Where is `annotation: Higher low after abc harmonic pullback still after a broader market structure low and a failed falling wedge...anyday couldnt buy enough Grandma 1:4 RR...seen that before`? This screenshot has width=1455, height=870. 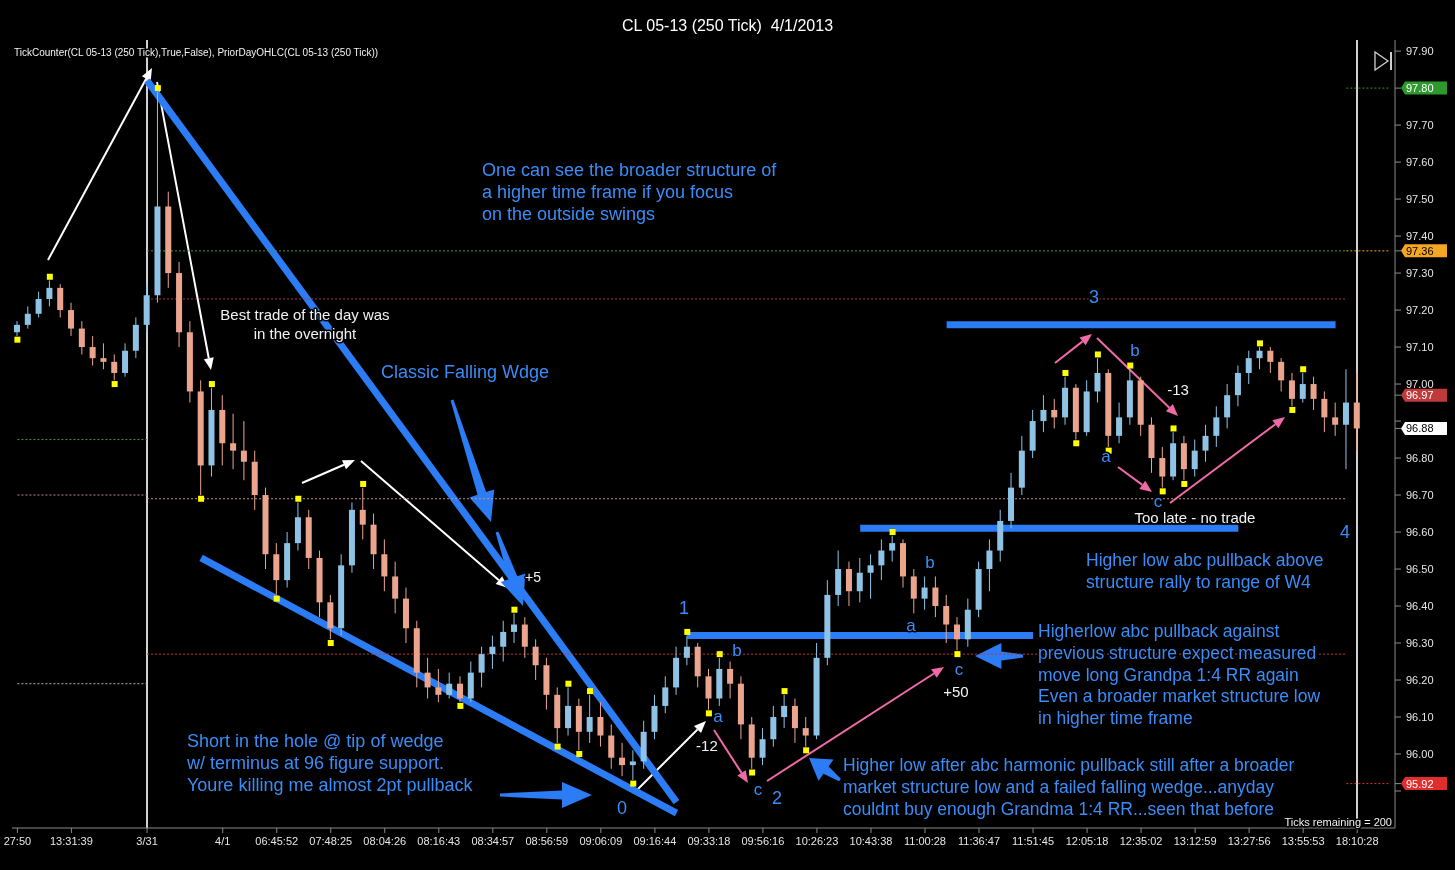
annotation: Higher low after abc harmonic pullback still after a broader market structure low and a failed falling wedge...anyday couldnt buy enough Grandma 1:4 RR...seen that before is located at coordinates (1069, 787).